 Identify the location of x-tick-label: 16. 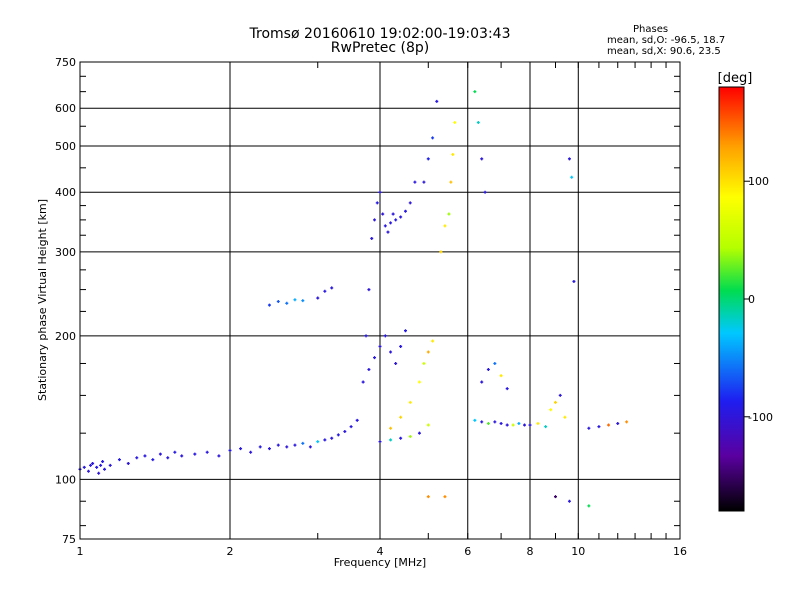
(680, 551).